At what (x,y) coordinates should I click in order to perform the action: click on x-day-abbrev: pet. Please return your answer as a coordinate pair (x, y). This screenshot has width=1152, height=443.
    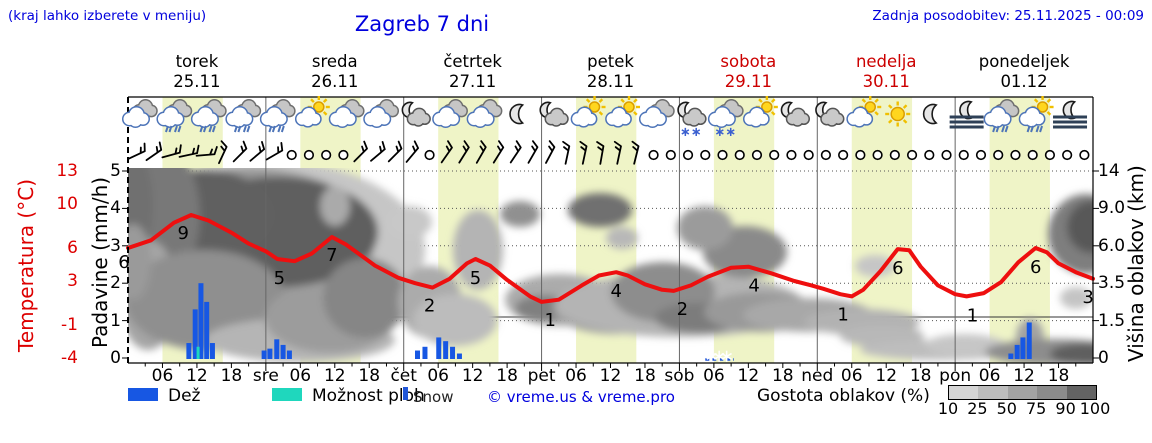
    Looking at the image, I should click on (541, 376).